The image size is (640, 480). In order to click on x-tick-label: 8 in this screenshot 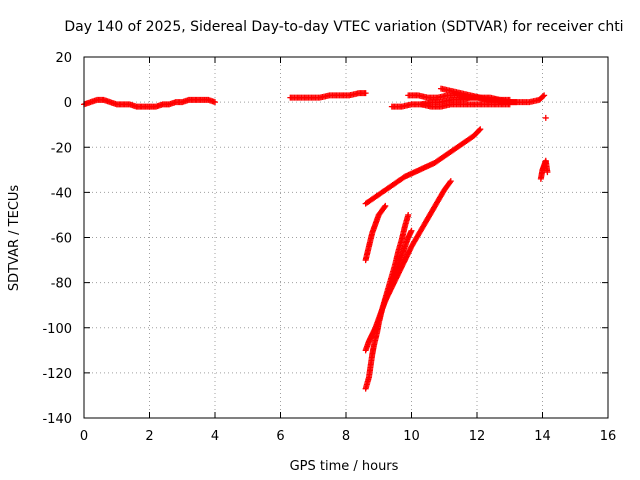, I will do `click(346, 436)`.